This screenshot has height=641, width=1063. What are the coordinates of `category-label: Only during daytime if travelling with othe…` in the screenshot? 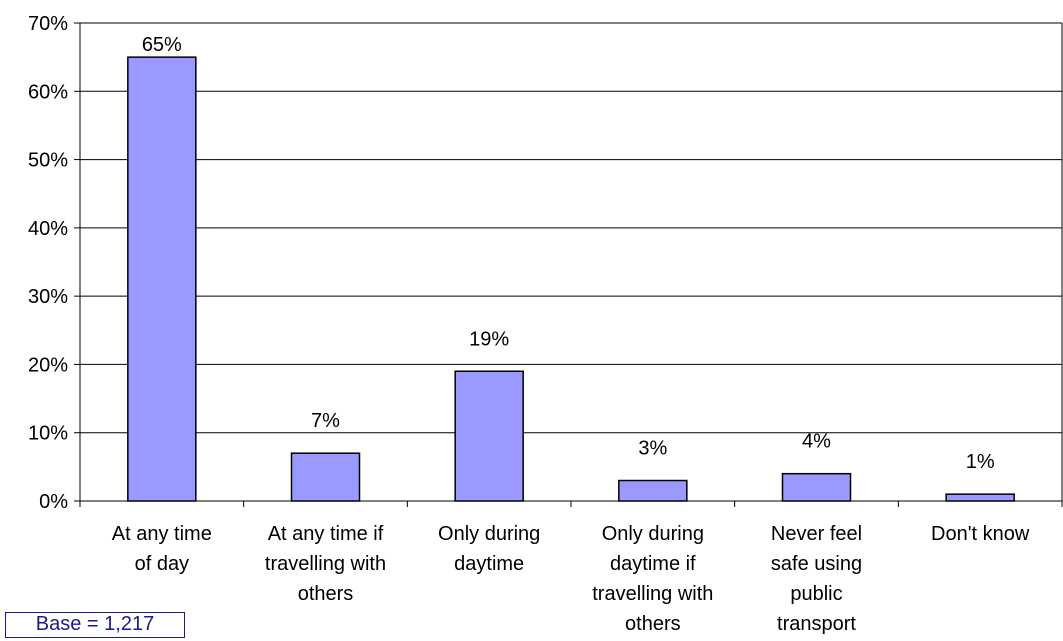 It's located at (652, 579).